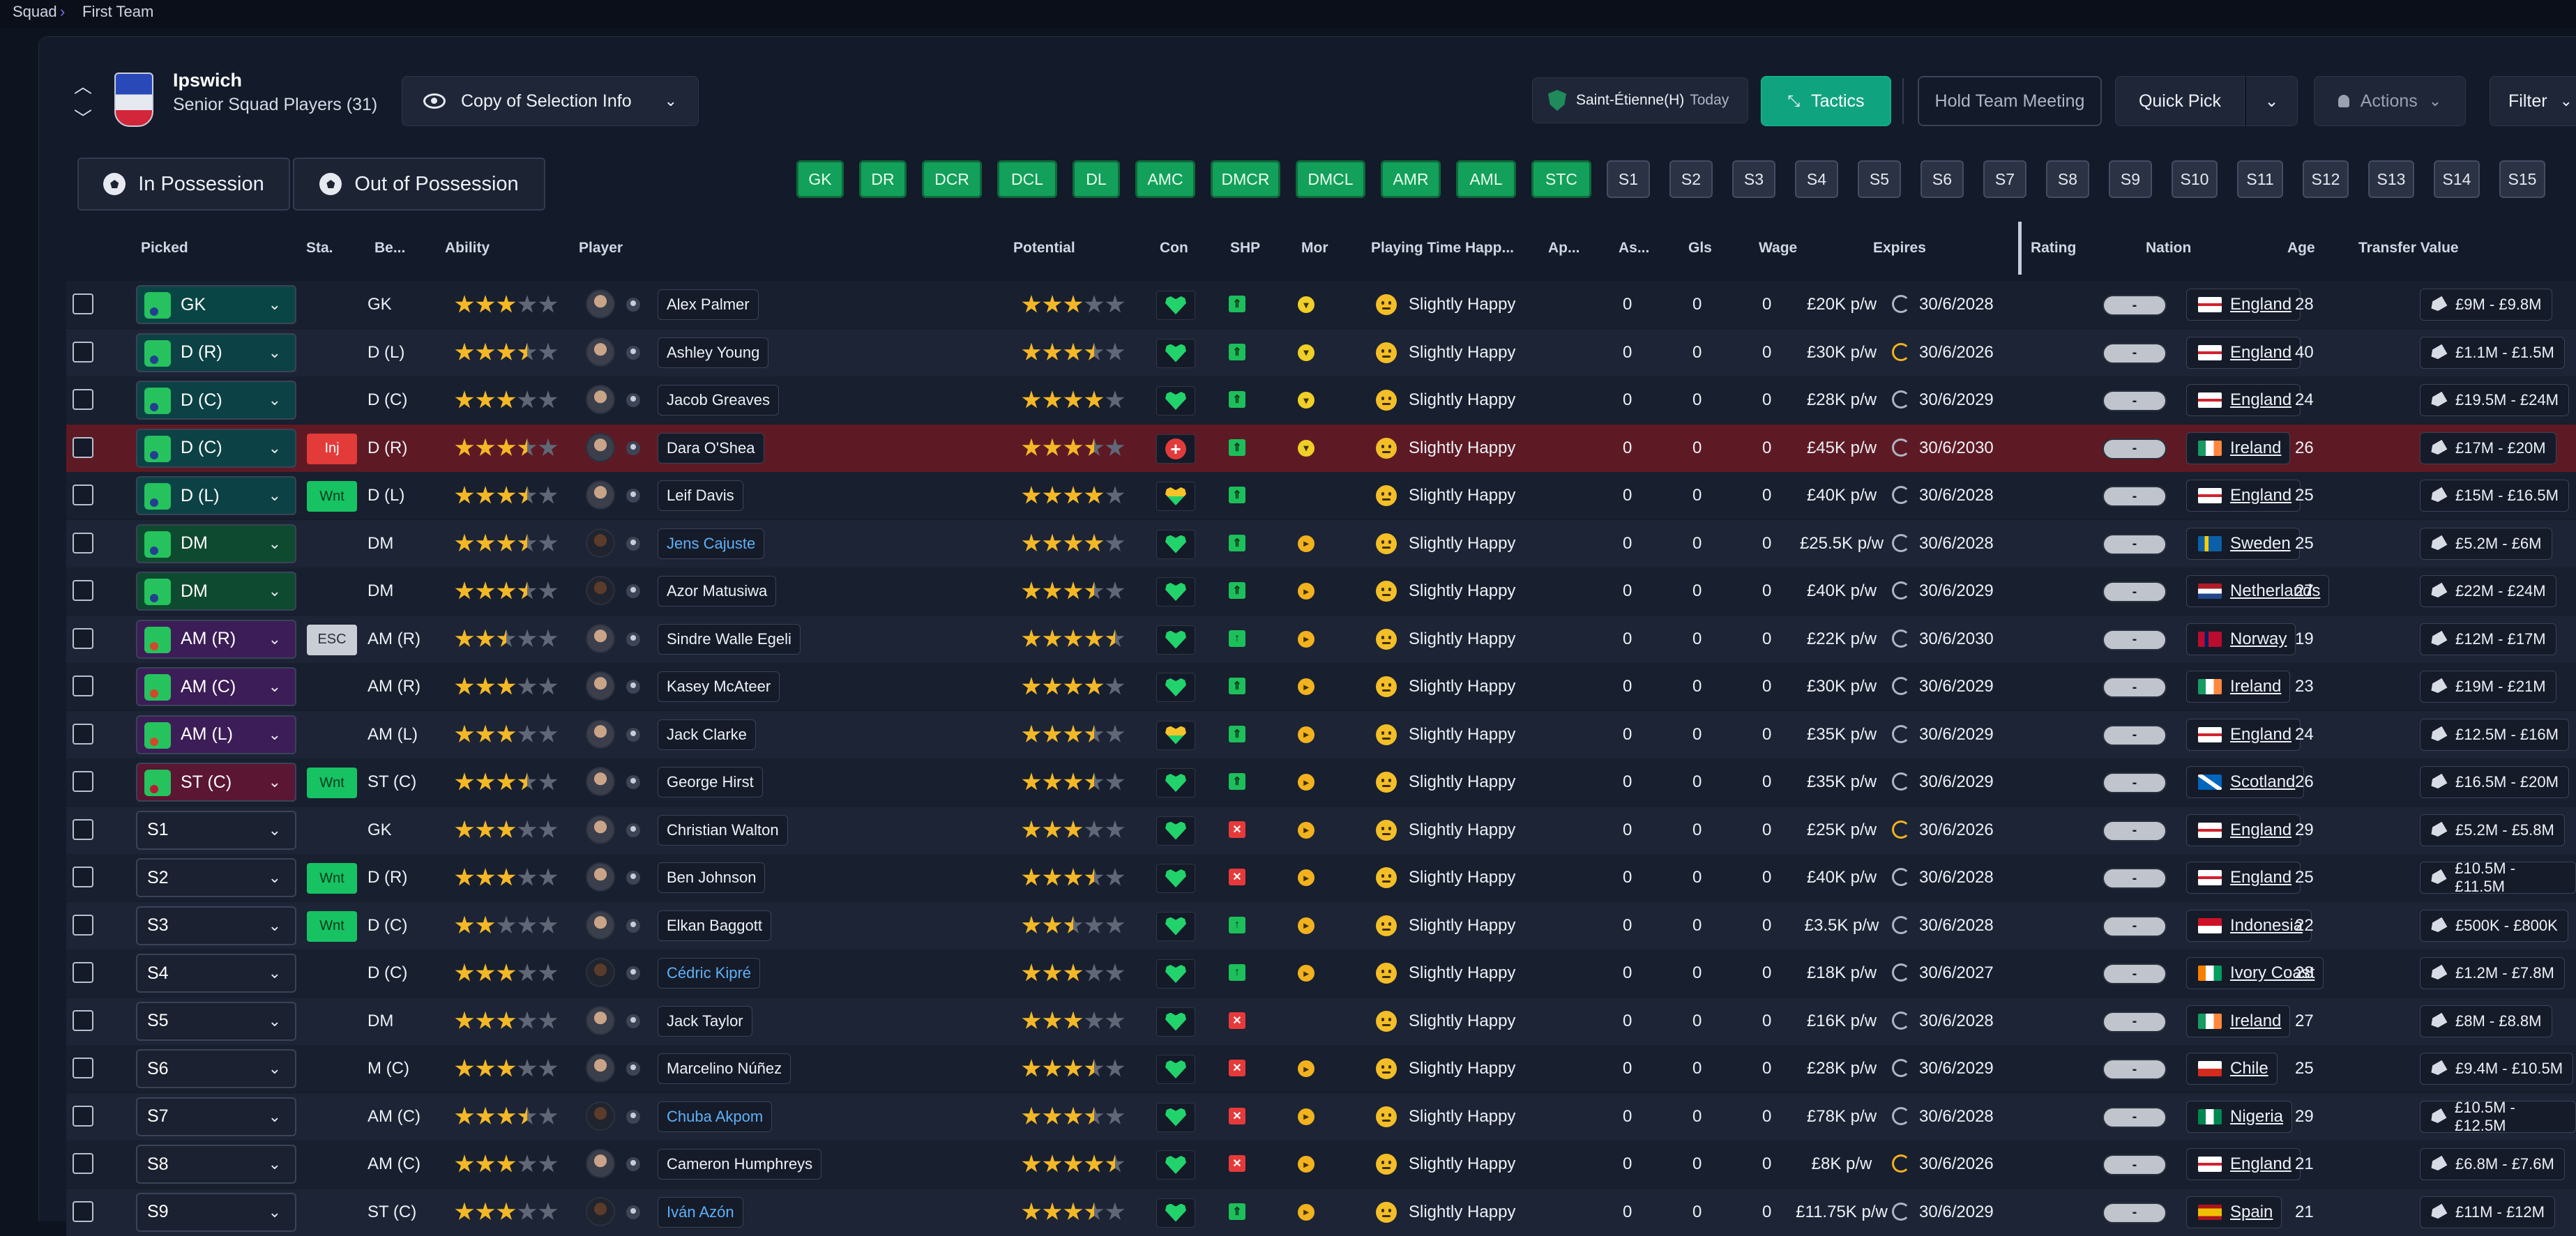 The width and height of the screenshot is (2576, 1236). I want to click on position-chip-gk: GK, so click(820, 179).